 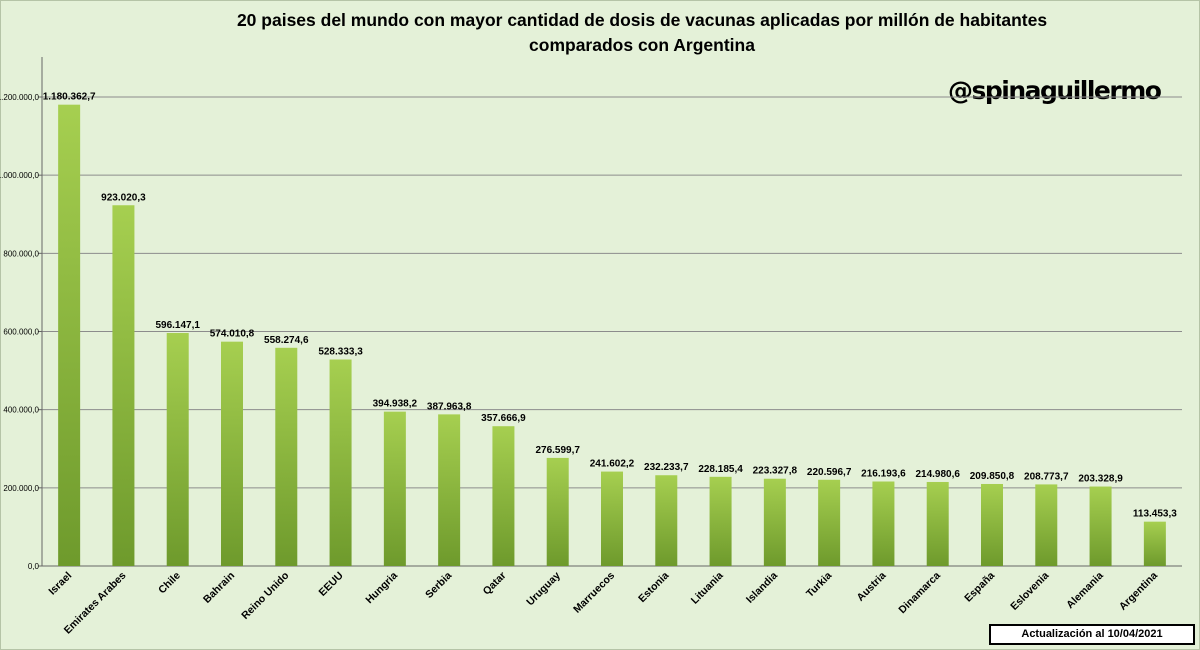 What do you see at coordinates (992, 476) in the screenshot?
I see `data-label: 209.850,8` at bounding box center [992, 476].